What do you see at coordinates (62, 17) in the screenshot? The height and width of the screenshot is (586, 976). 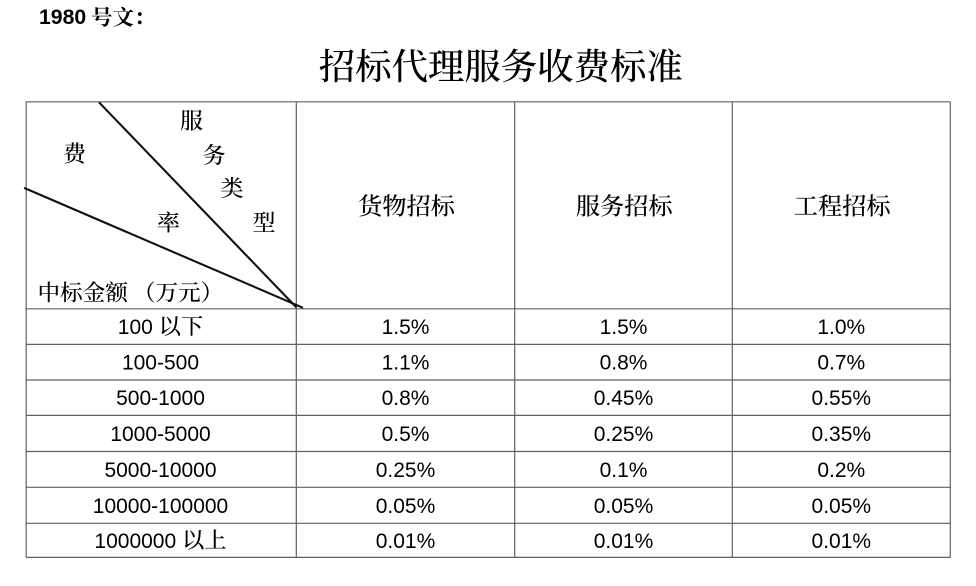 I see `svg-text: 1980` at bounding box center [62, 17].